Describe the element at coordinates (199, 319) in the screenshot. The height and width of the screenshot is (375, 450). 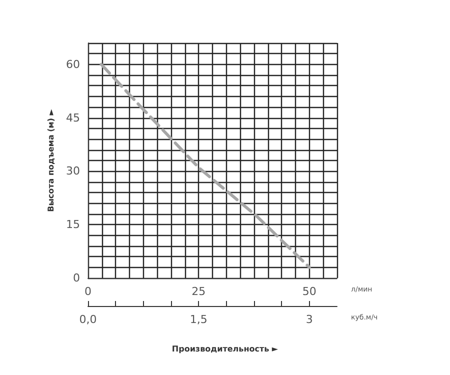
I see `x2-tick-label: 1,5` at that location.